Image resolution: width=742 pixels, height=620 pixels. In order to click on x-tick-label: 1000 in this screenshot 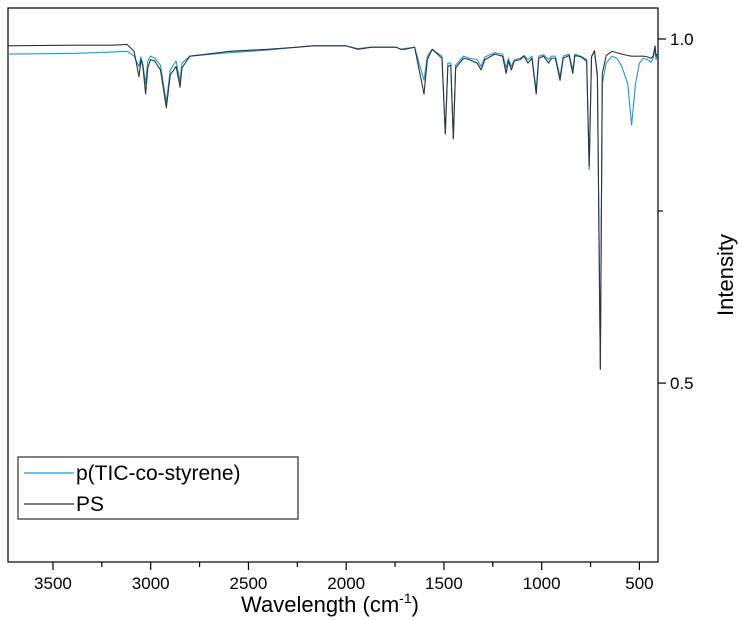, I will do `click(542, 583)`.